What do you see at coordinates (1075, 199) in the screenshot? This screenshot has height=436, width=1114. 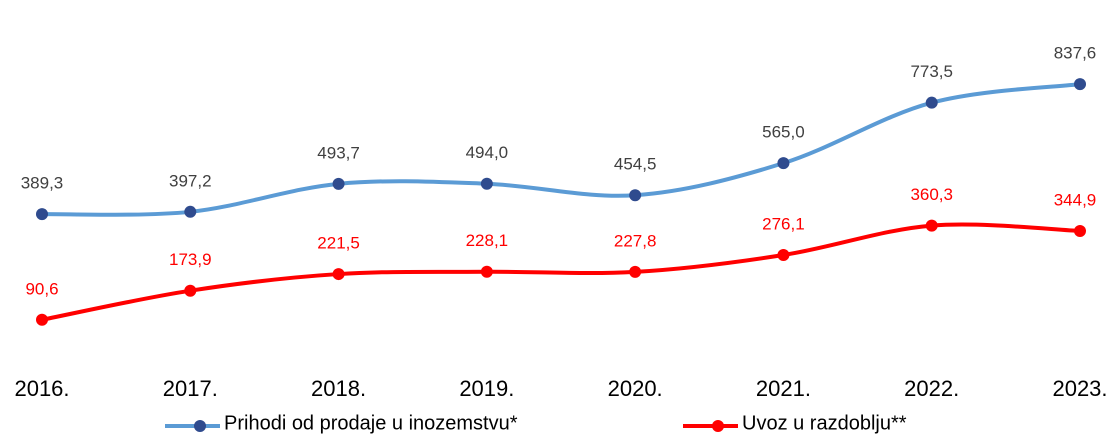 I see `data-label: 344,9` at bounding box center [1075, 199].